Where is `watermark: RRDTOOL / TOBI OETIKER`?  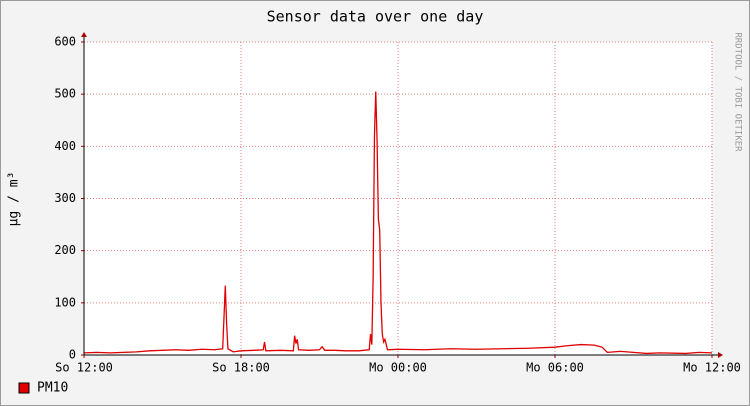 watermark: RRDTOOL / TOBI OETIKER is located at coordinates (738, 92).